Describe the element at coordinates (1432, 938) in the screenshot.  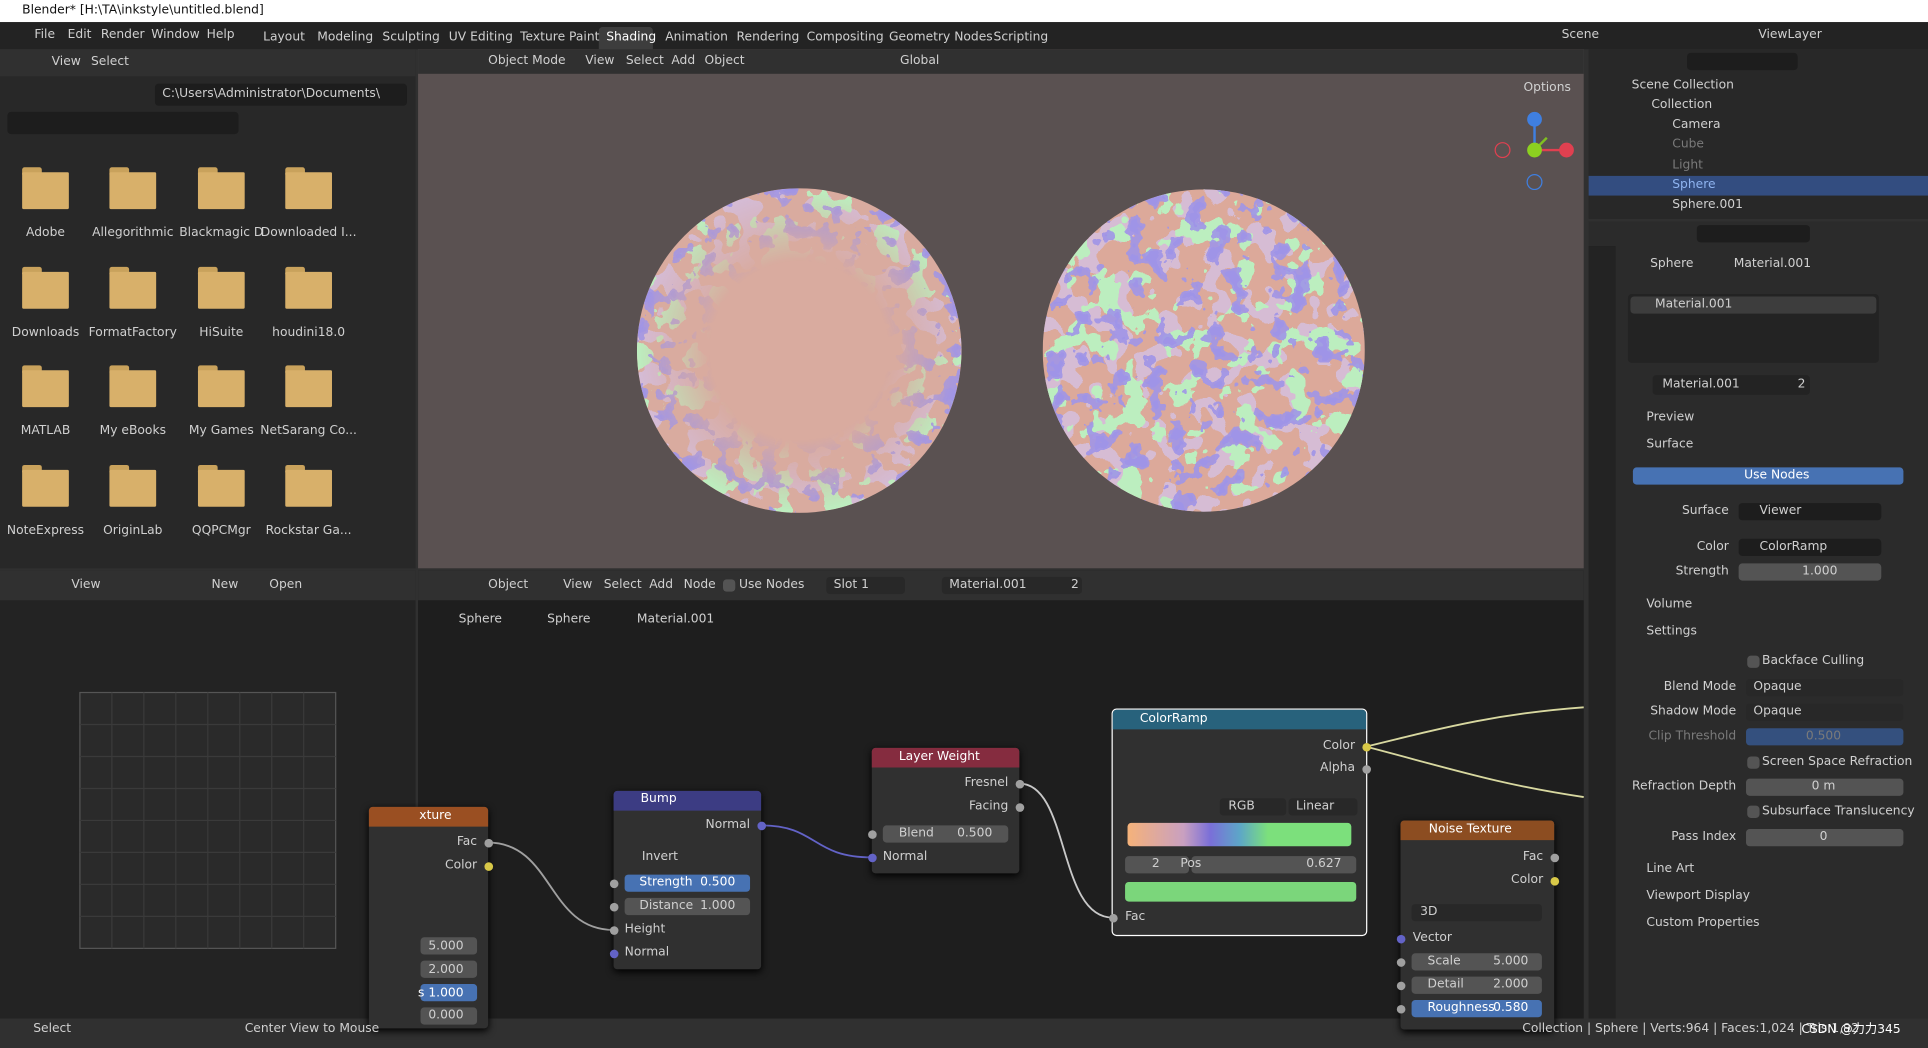
I see `label: Vector` at that location.